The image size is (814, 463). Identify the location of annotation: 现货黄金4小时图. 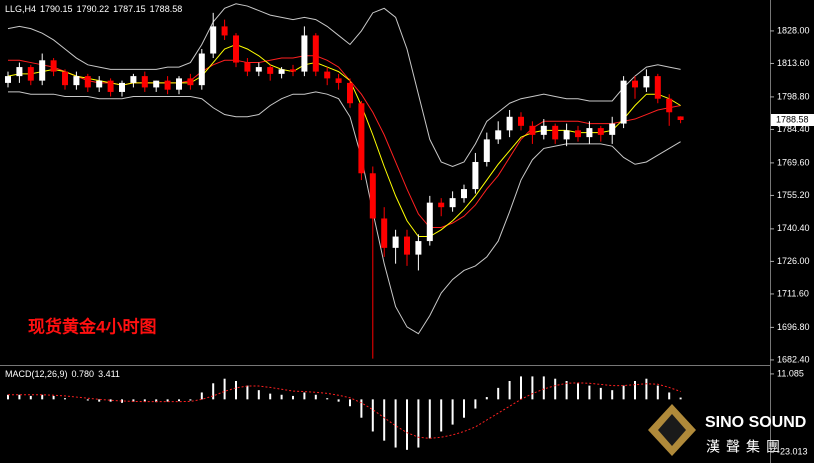
(92, 326).